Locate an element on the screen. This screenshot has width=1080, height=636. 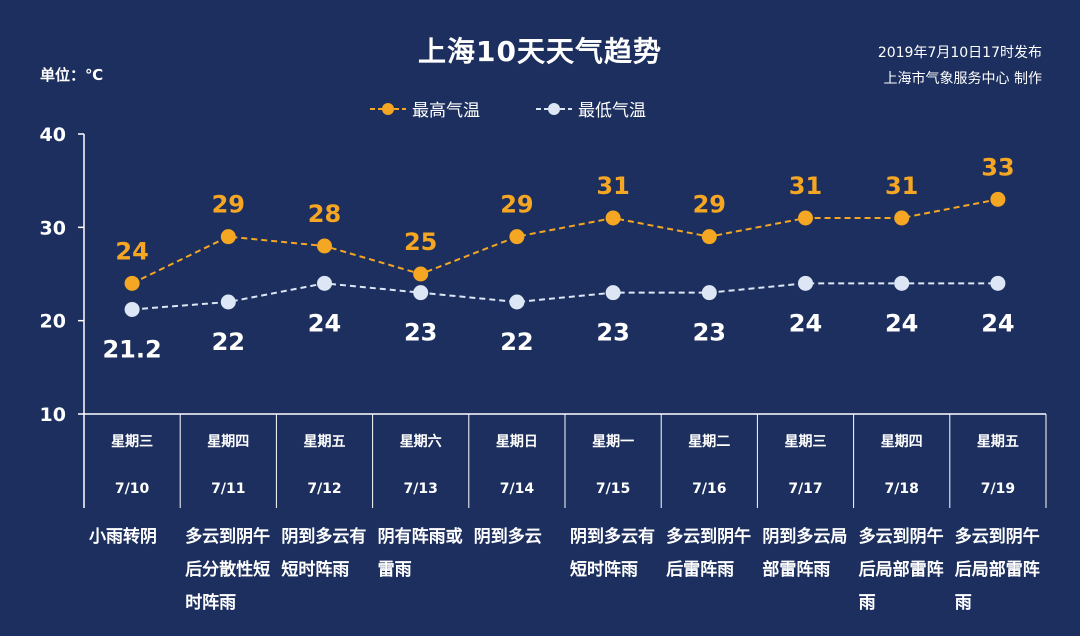
weekday-label: 星期日 is located at coordinates (517, 442).